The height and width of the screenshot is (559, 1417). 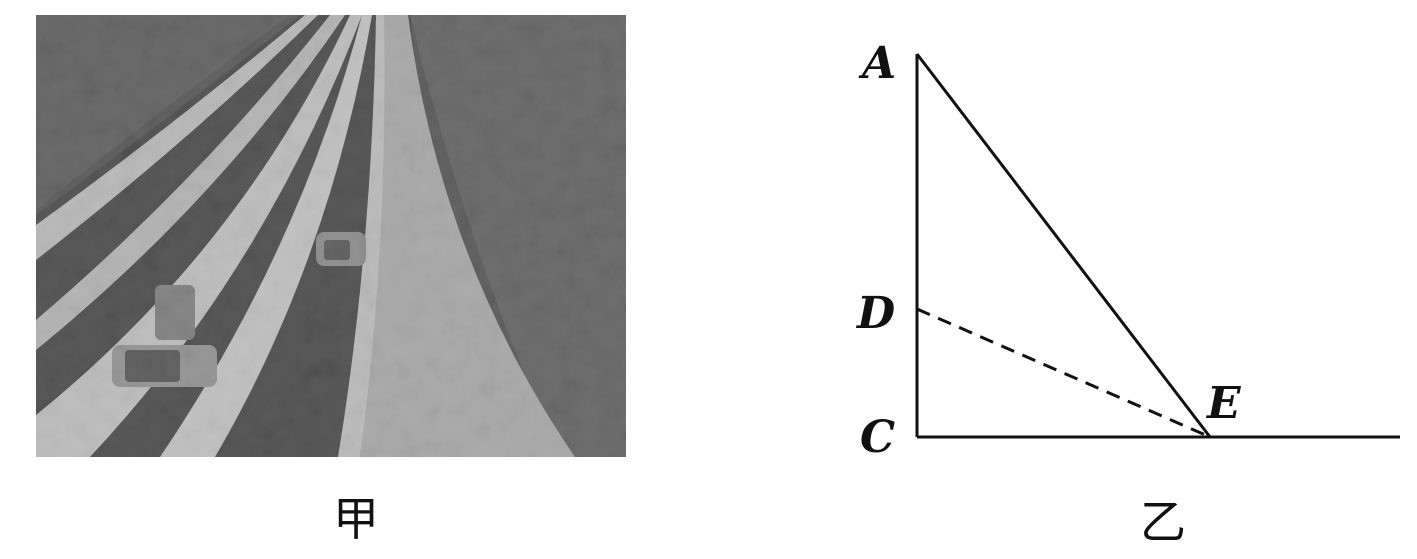 What do you see at coordinates (1223, 403) in the screenshot?
I see `label-point-E: E` at bounding box center [1223, 403].